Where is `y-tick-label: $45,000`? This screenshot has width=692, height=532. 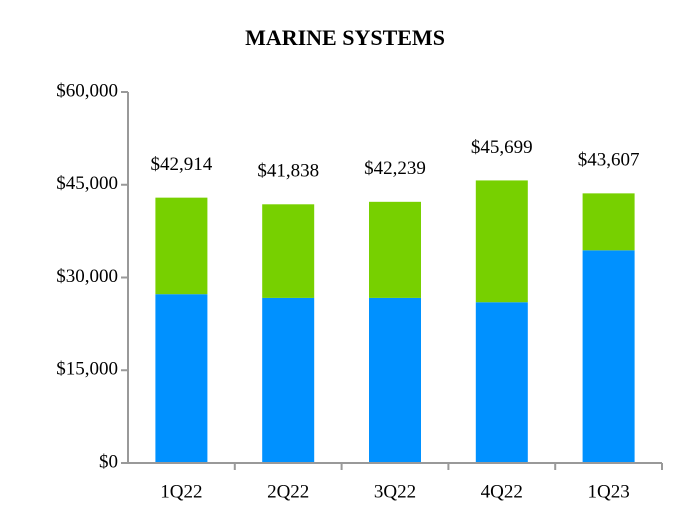 y-tick-label: $45,000 is located at coordinates (87, 183).